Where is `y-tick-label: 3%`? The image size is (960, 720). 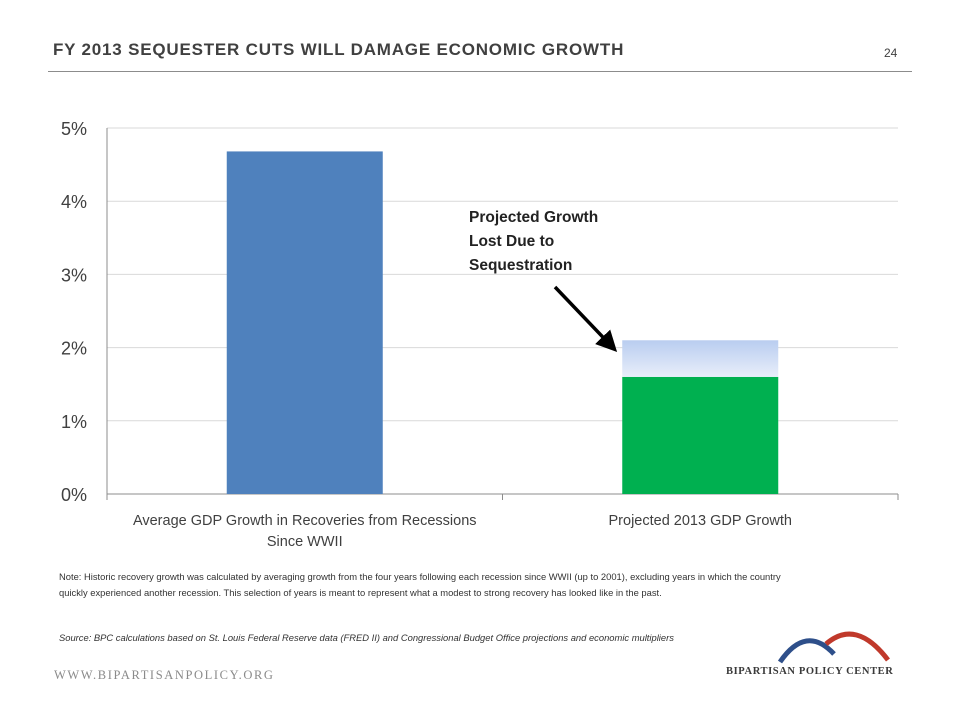
y-tick-label: 3% is located at coordinates (74, 275).